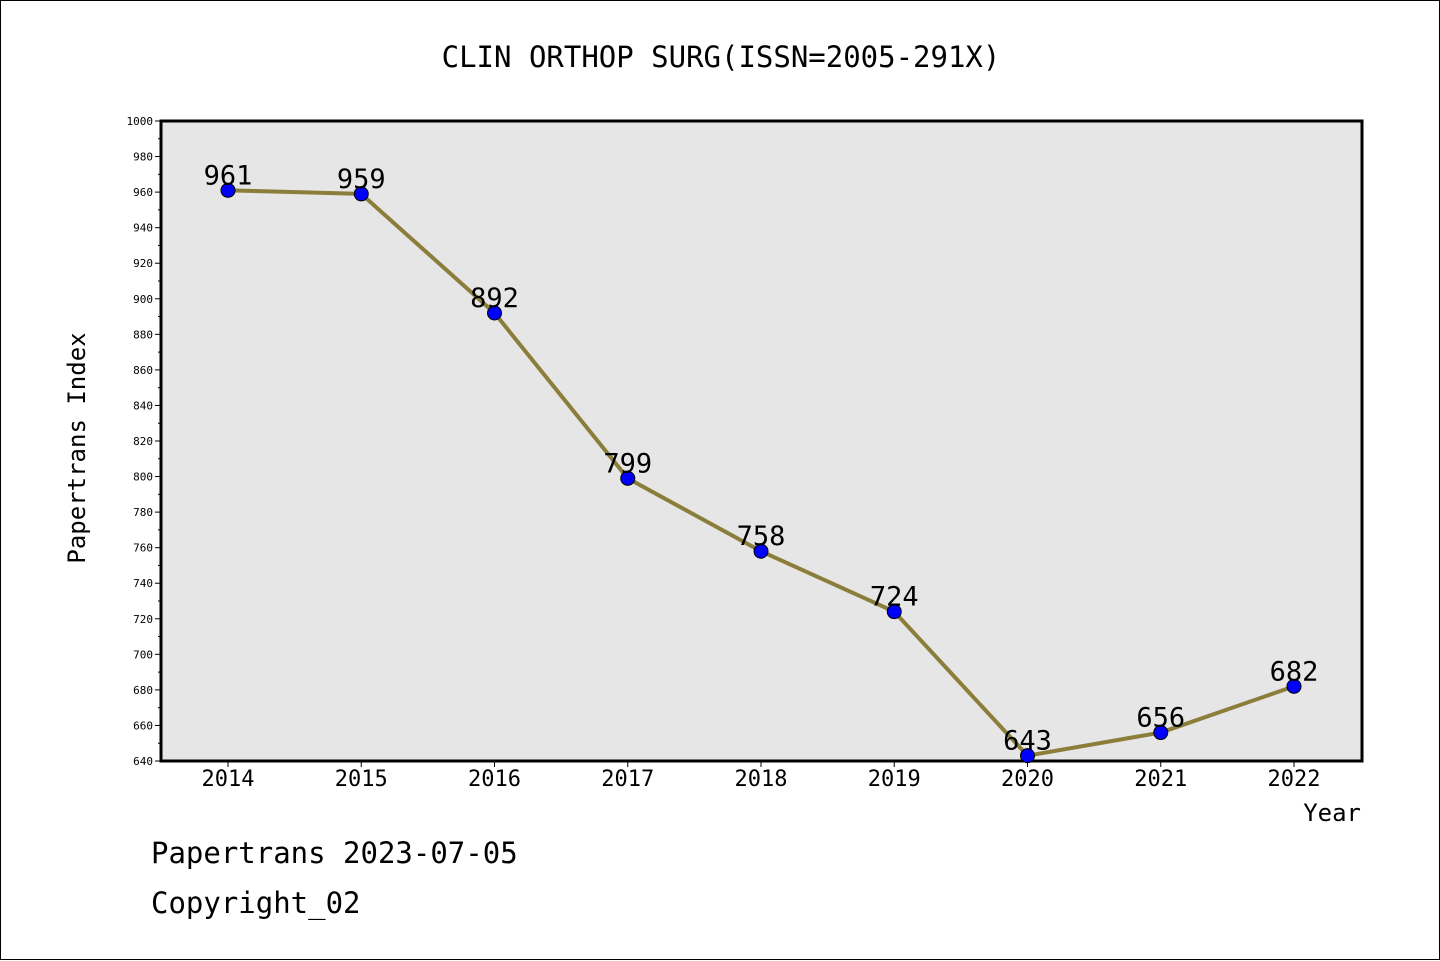  I want to click on footer-copyright: Copyright_02, so click(256, 903).